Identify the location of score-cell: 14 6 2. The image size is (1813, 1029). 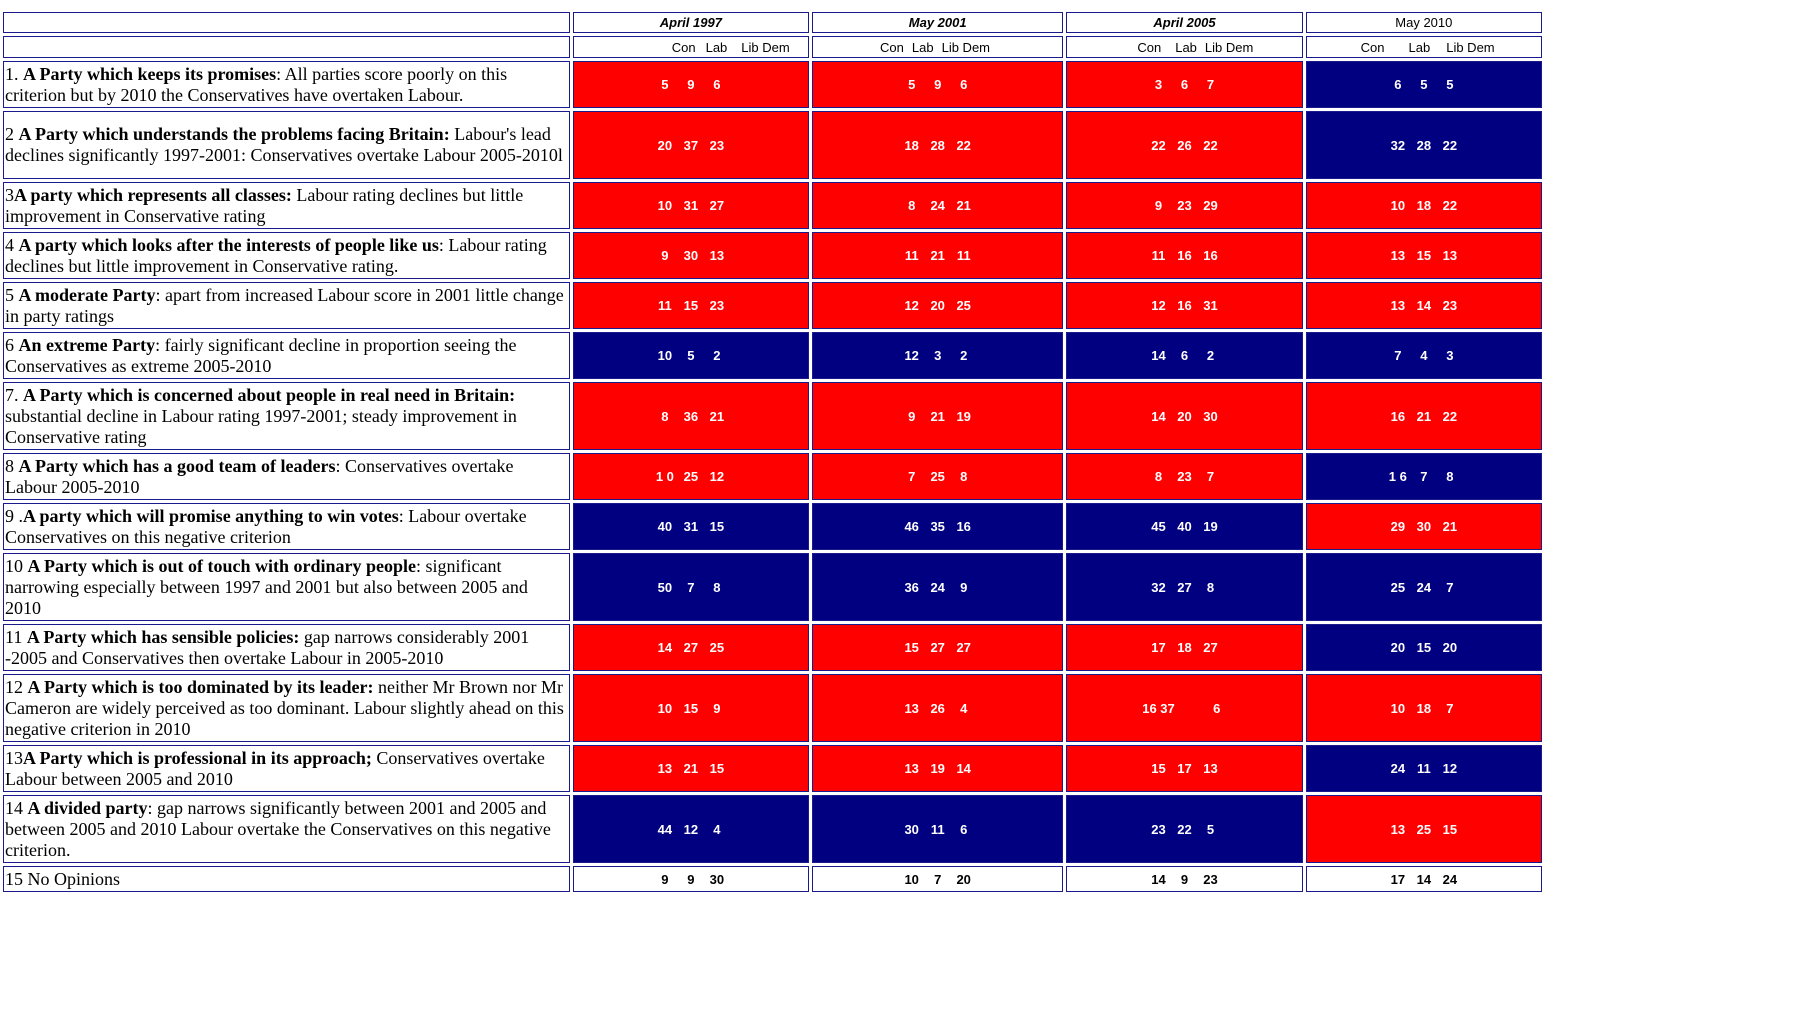
(1184, 355).